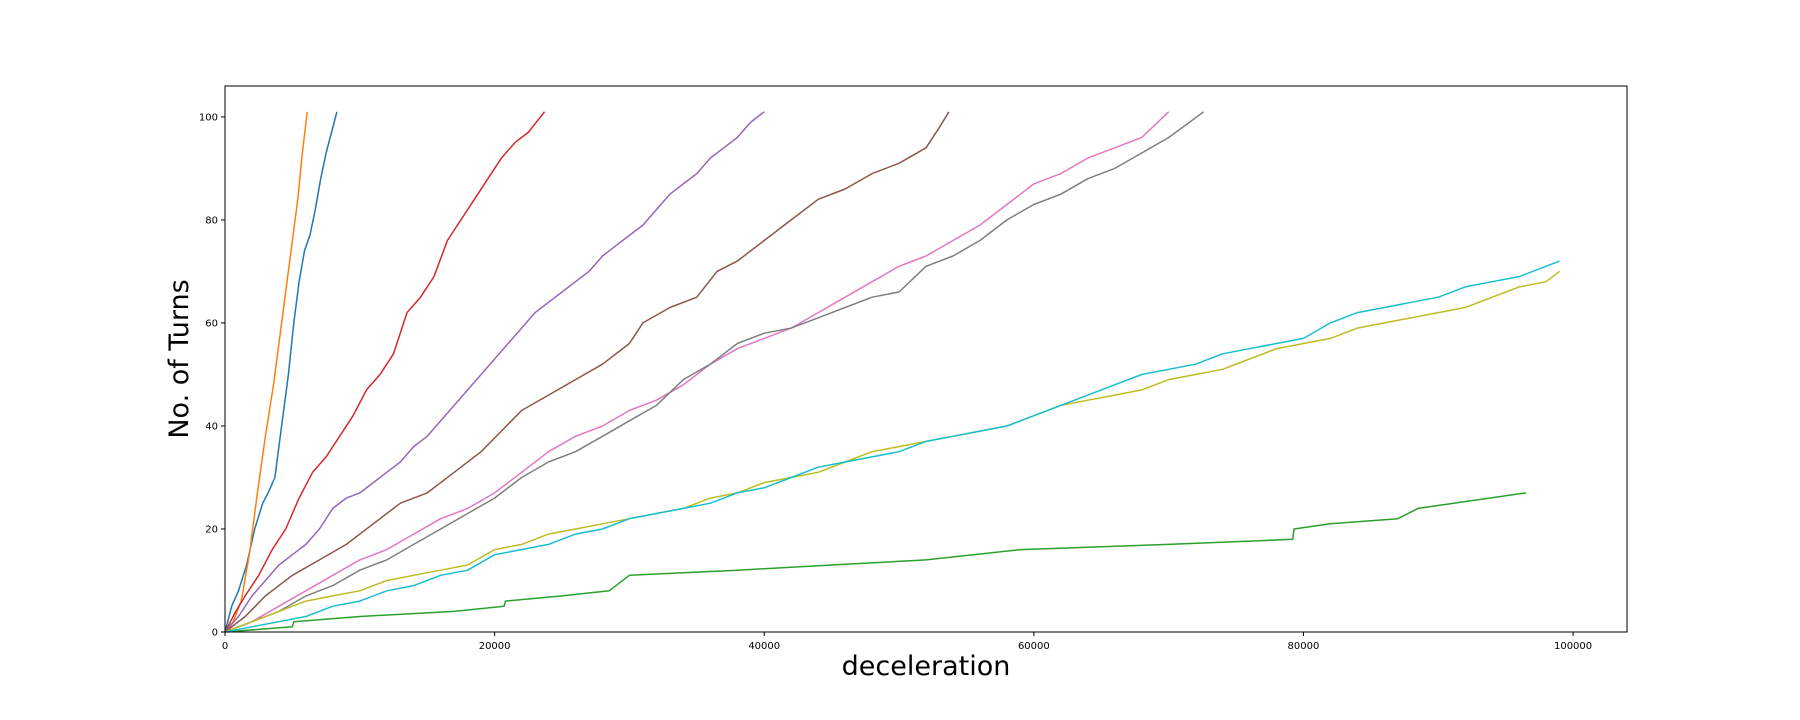  Describe the element at coordinates (495, 646) in the screenshot. I see `x-tick-label: 20000` at that location.